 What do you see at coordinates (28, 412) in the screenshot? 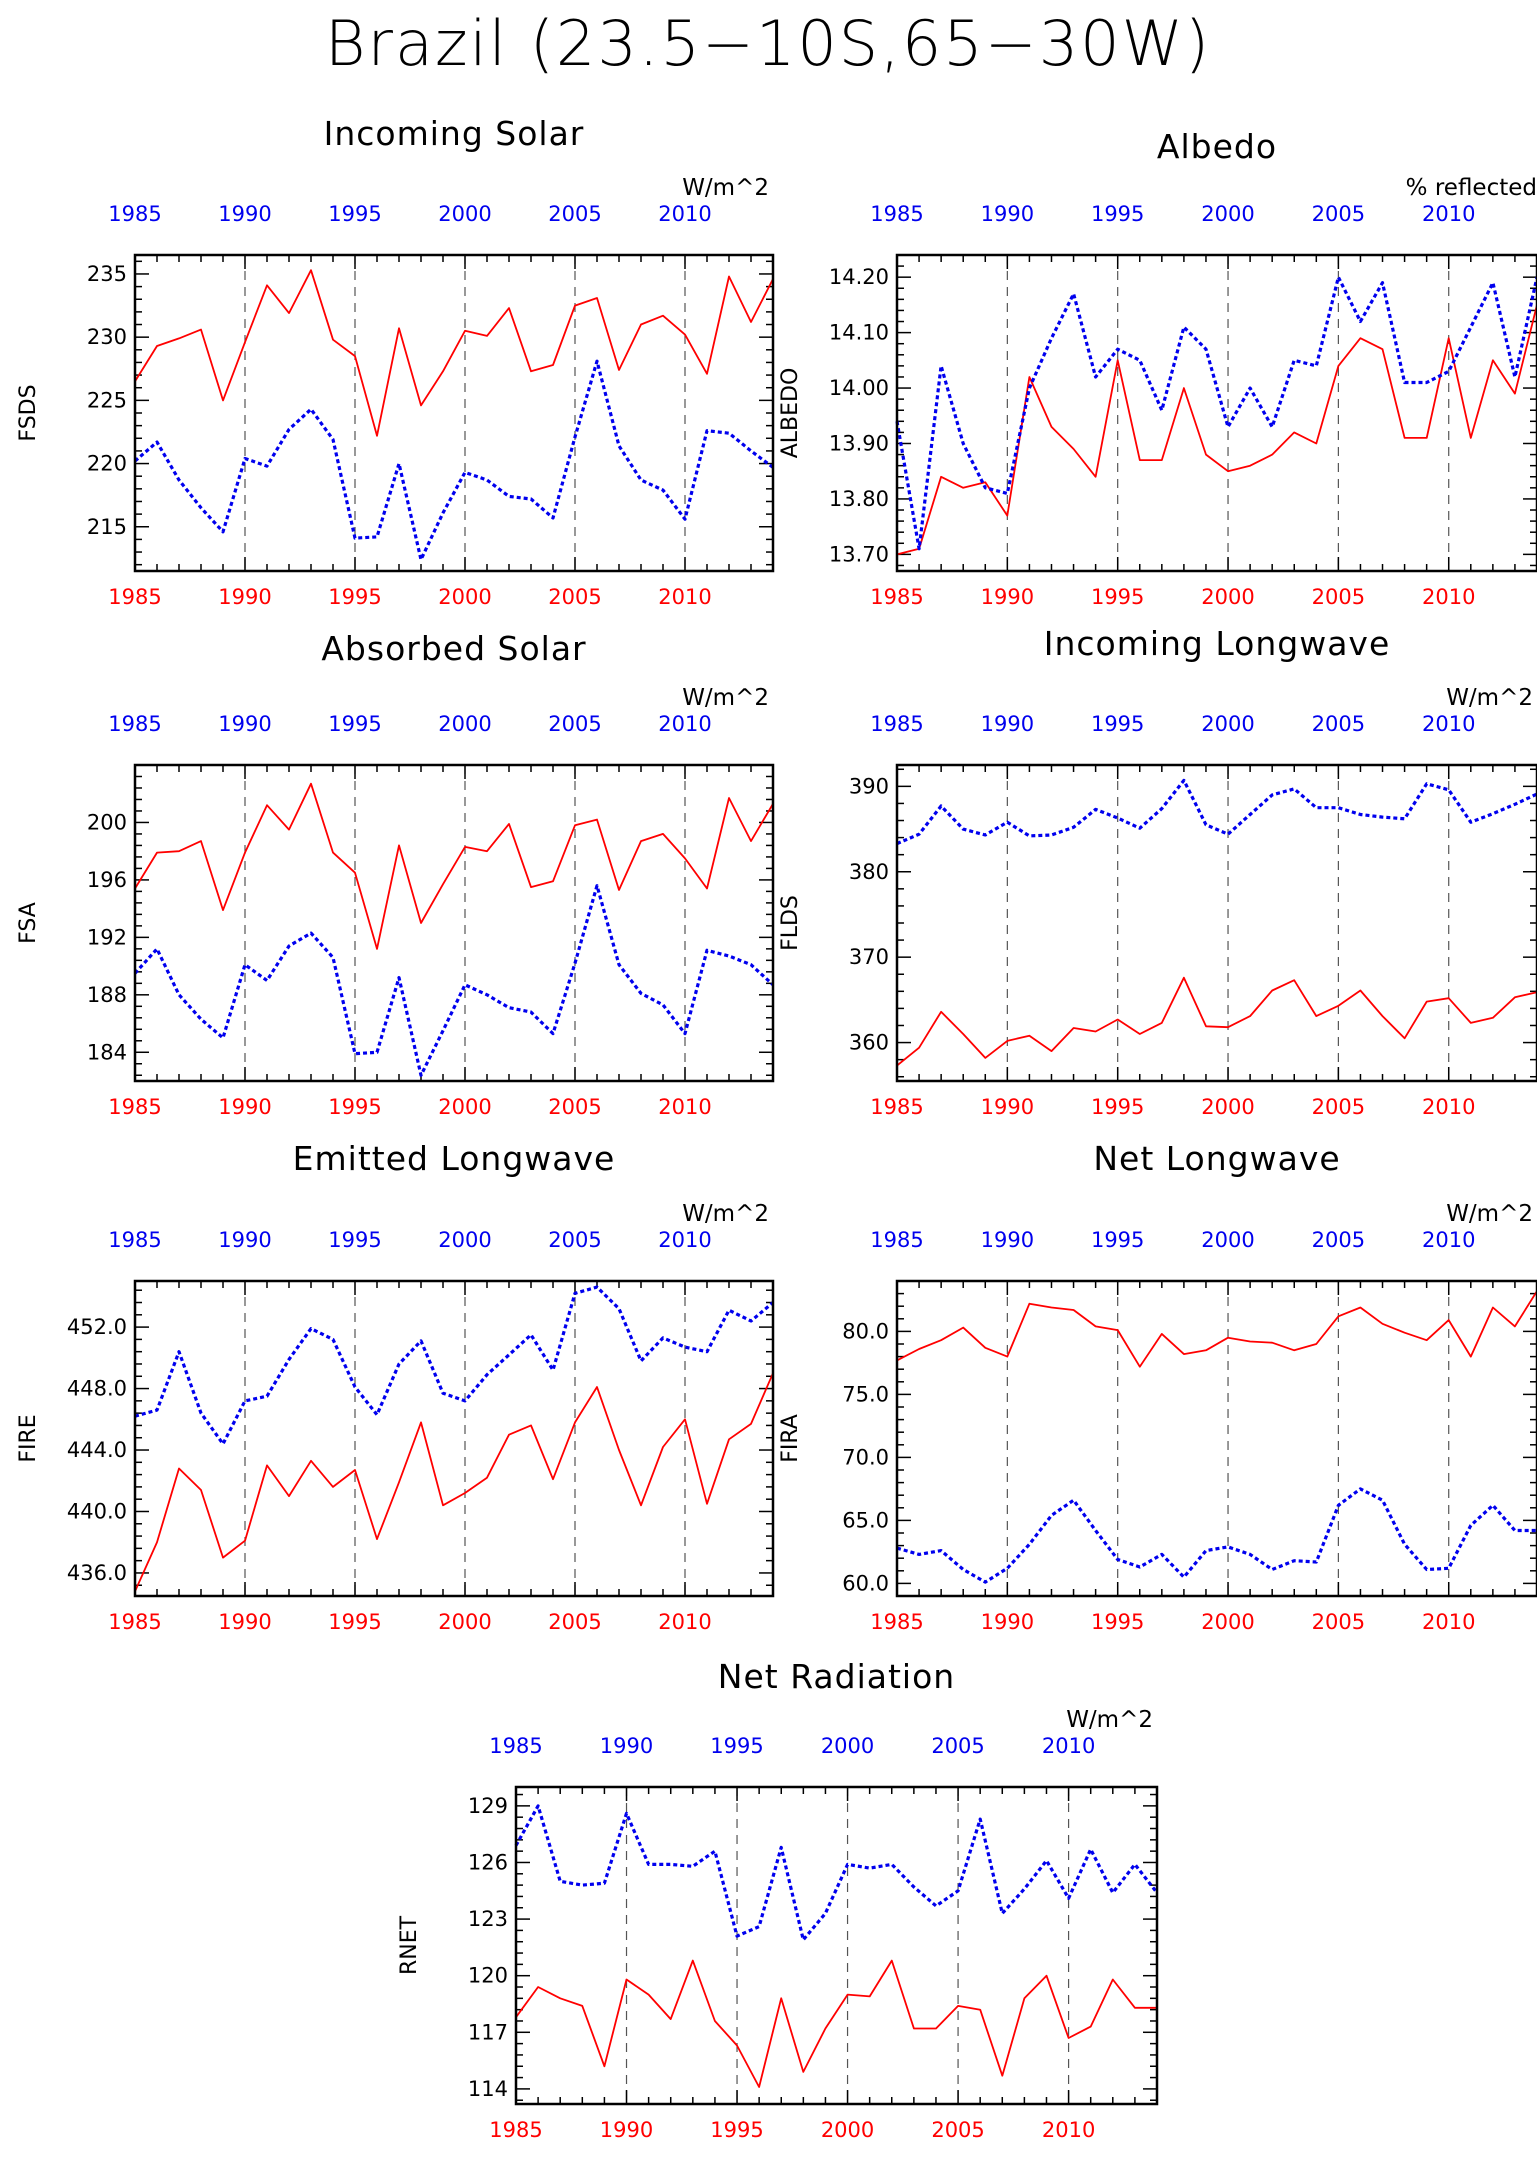
I see `y-axis-label: FSDS` at bounding box center [28, 412].